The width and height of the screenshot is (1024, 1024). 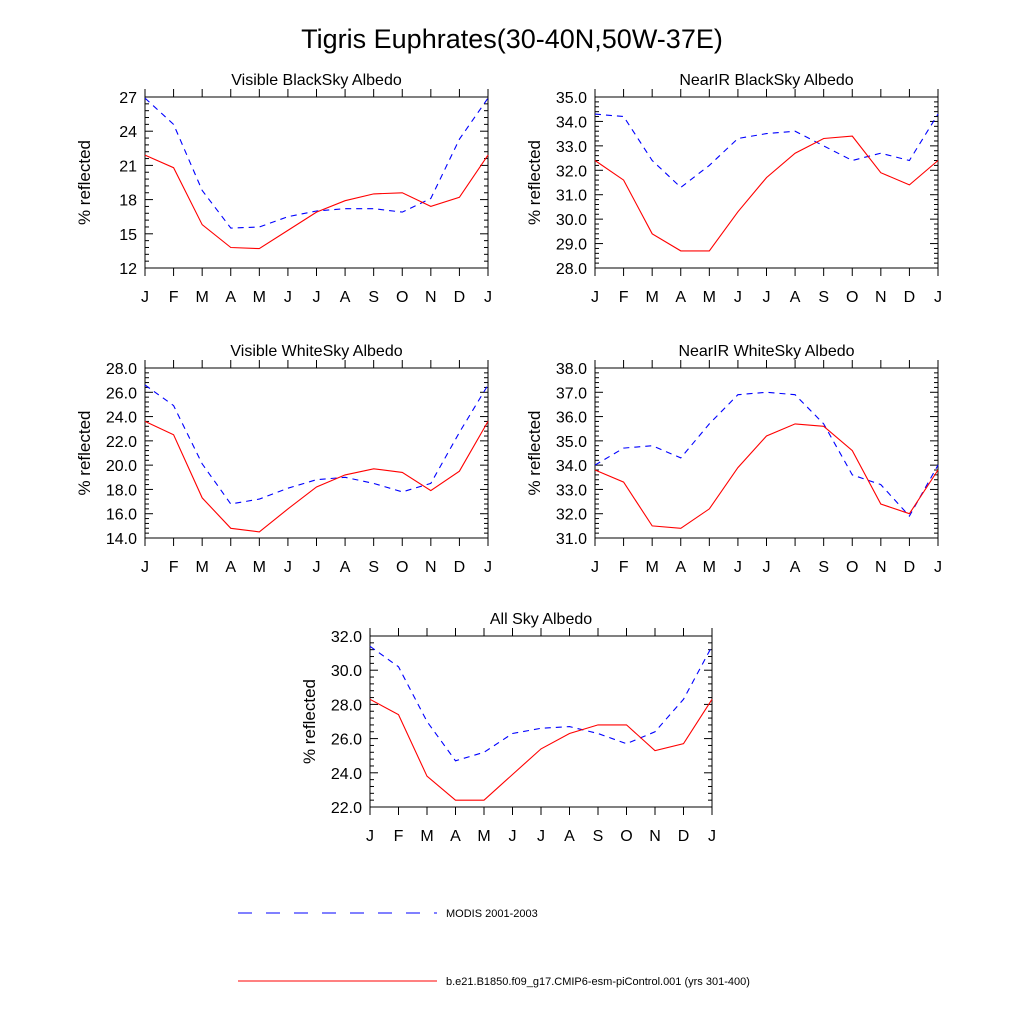 I want to click on y-tick-label: 24, so click(x=128, y=132).